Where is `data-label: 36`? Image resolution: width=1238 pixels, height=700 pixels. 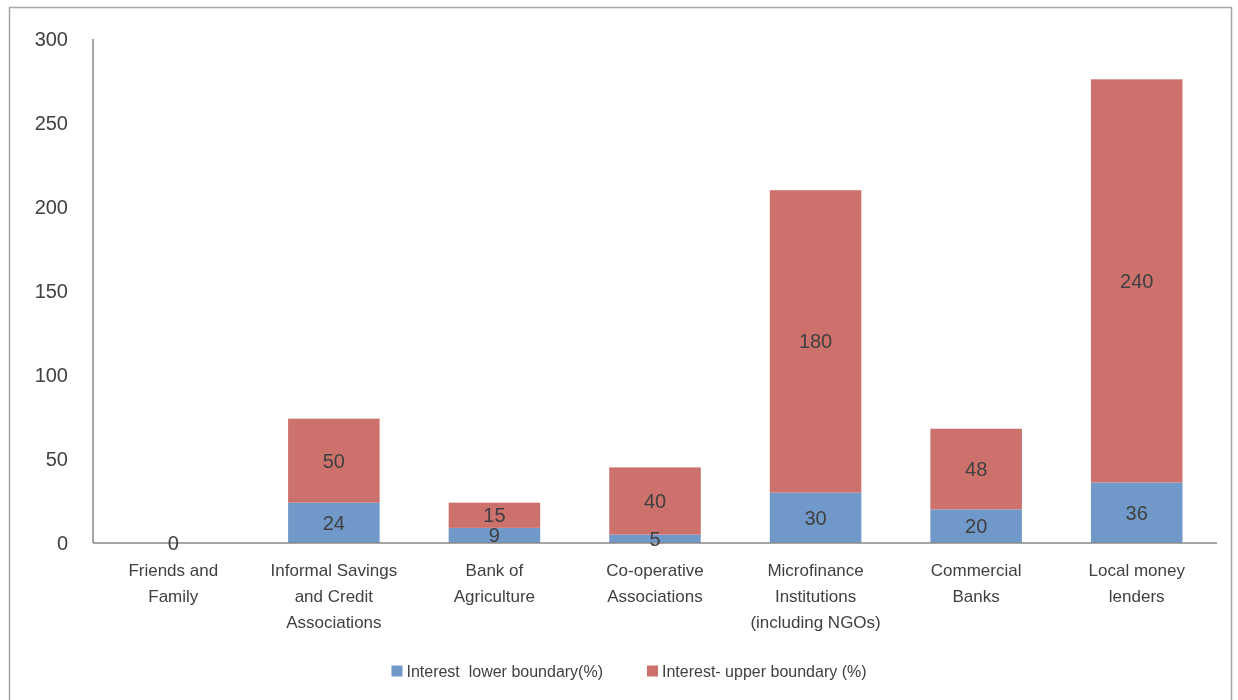 data-label: 36 is located at coordinates (1136, 512).